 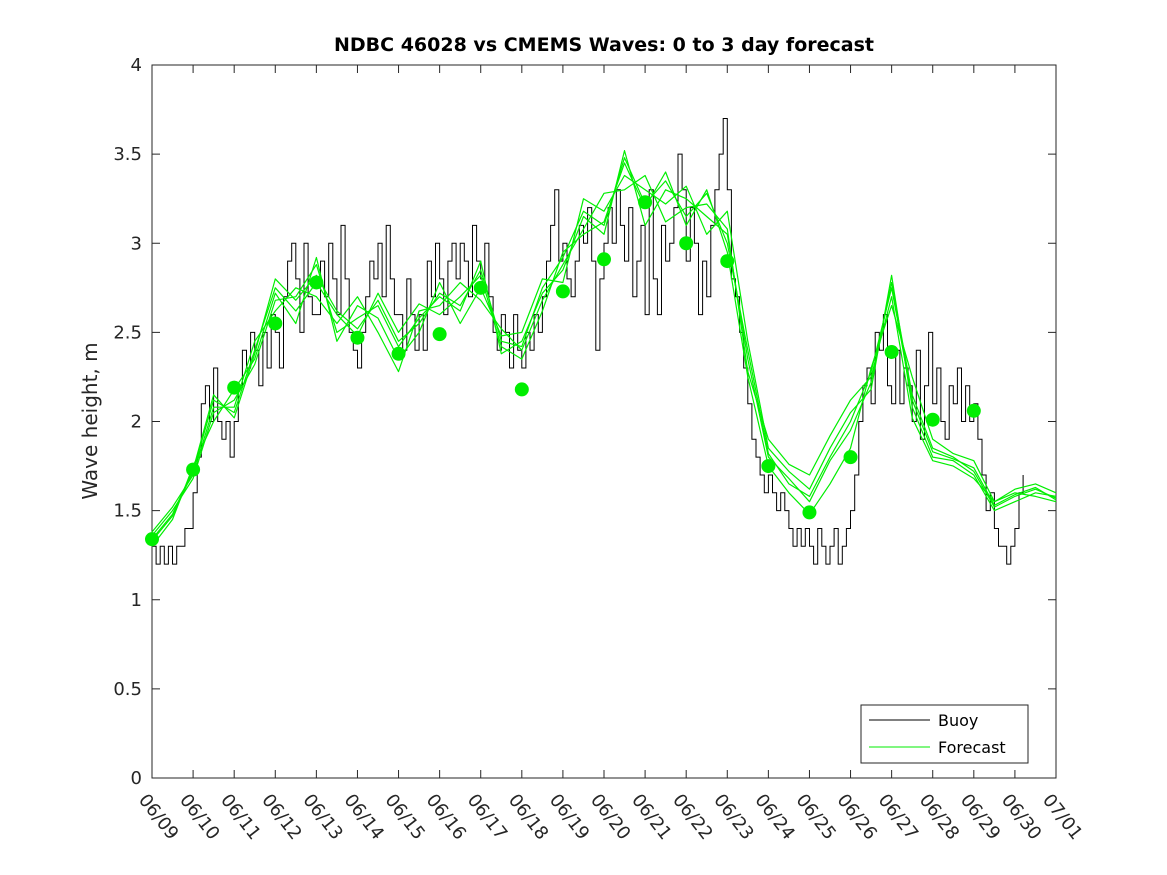 I want to click on y-tick-label: 2.5, so click(x=127, y=332).